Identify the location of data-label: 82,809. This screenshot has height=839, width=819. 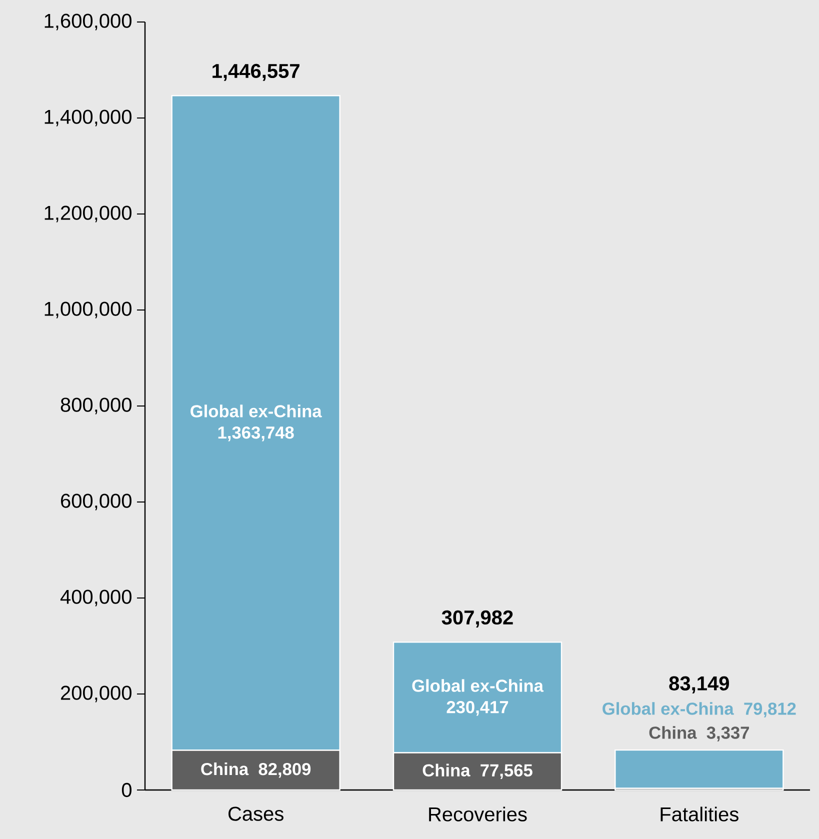
(284, 770).